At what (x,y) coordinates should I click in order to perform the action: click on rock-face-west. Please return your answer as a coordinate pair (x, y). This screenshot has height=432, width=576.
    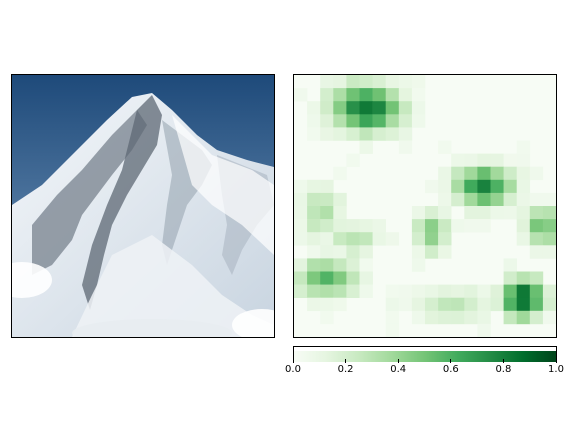
    Looking at the image, I should click on (89, 192).